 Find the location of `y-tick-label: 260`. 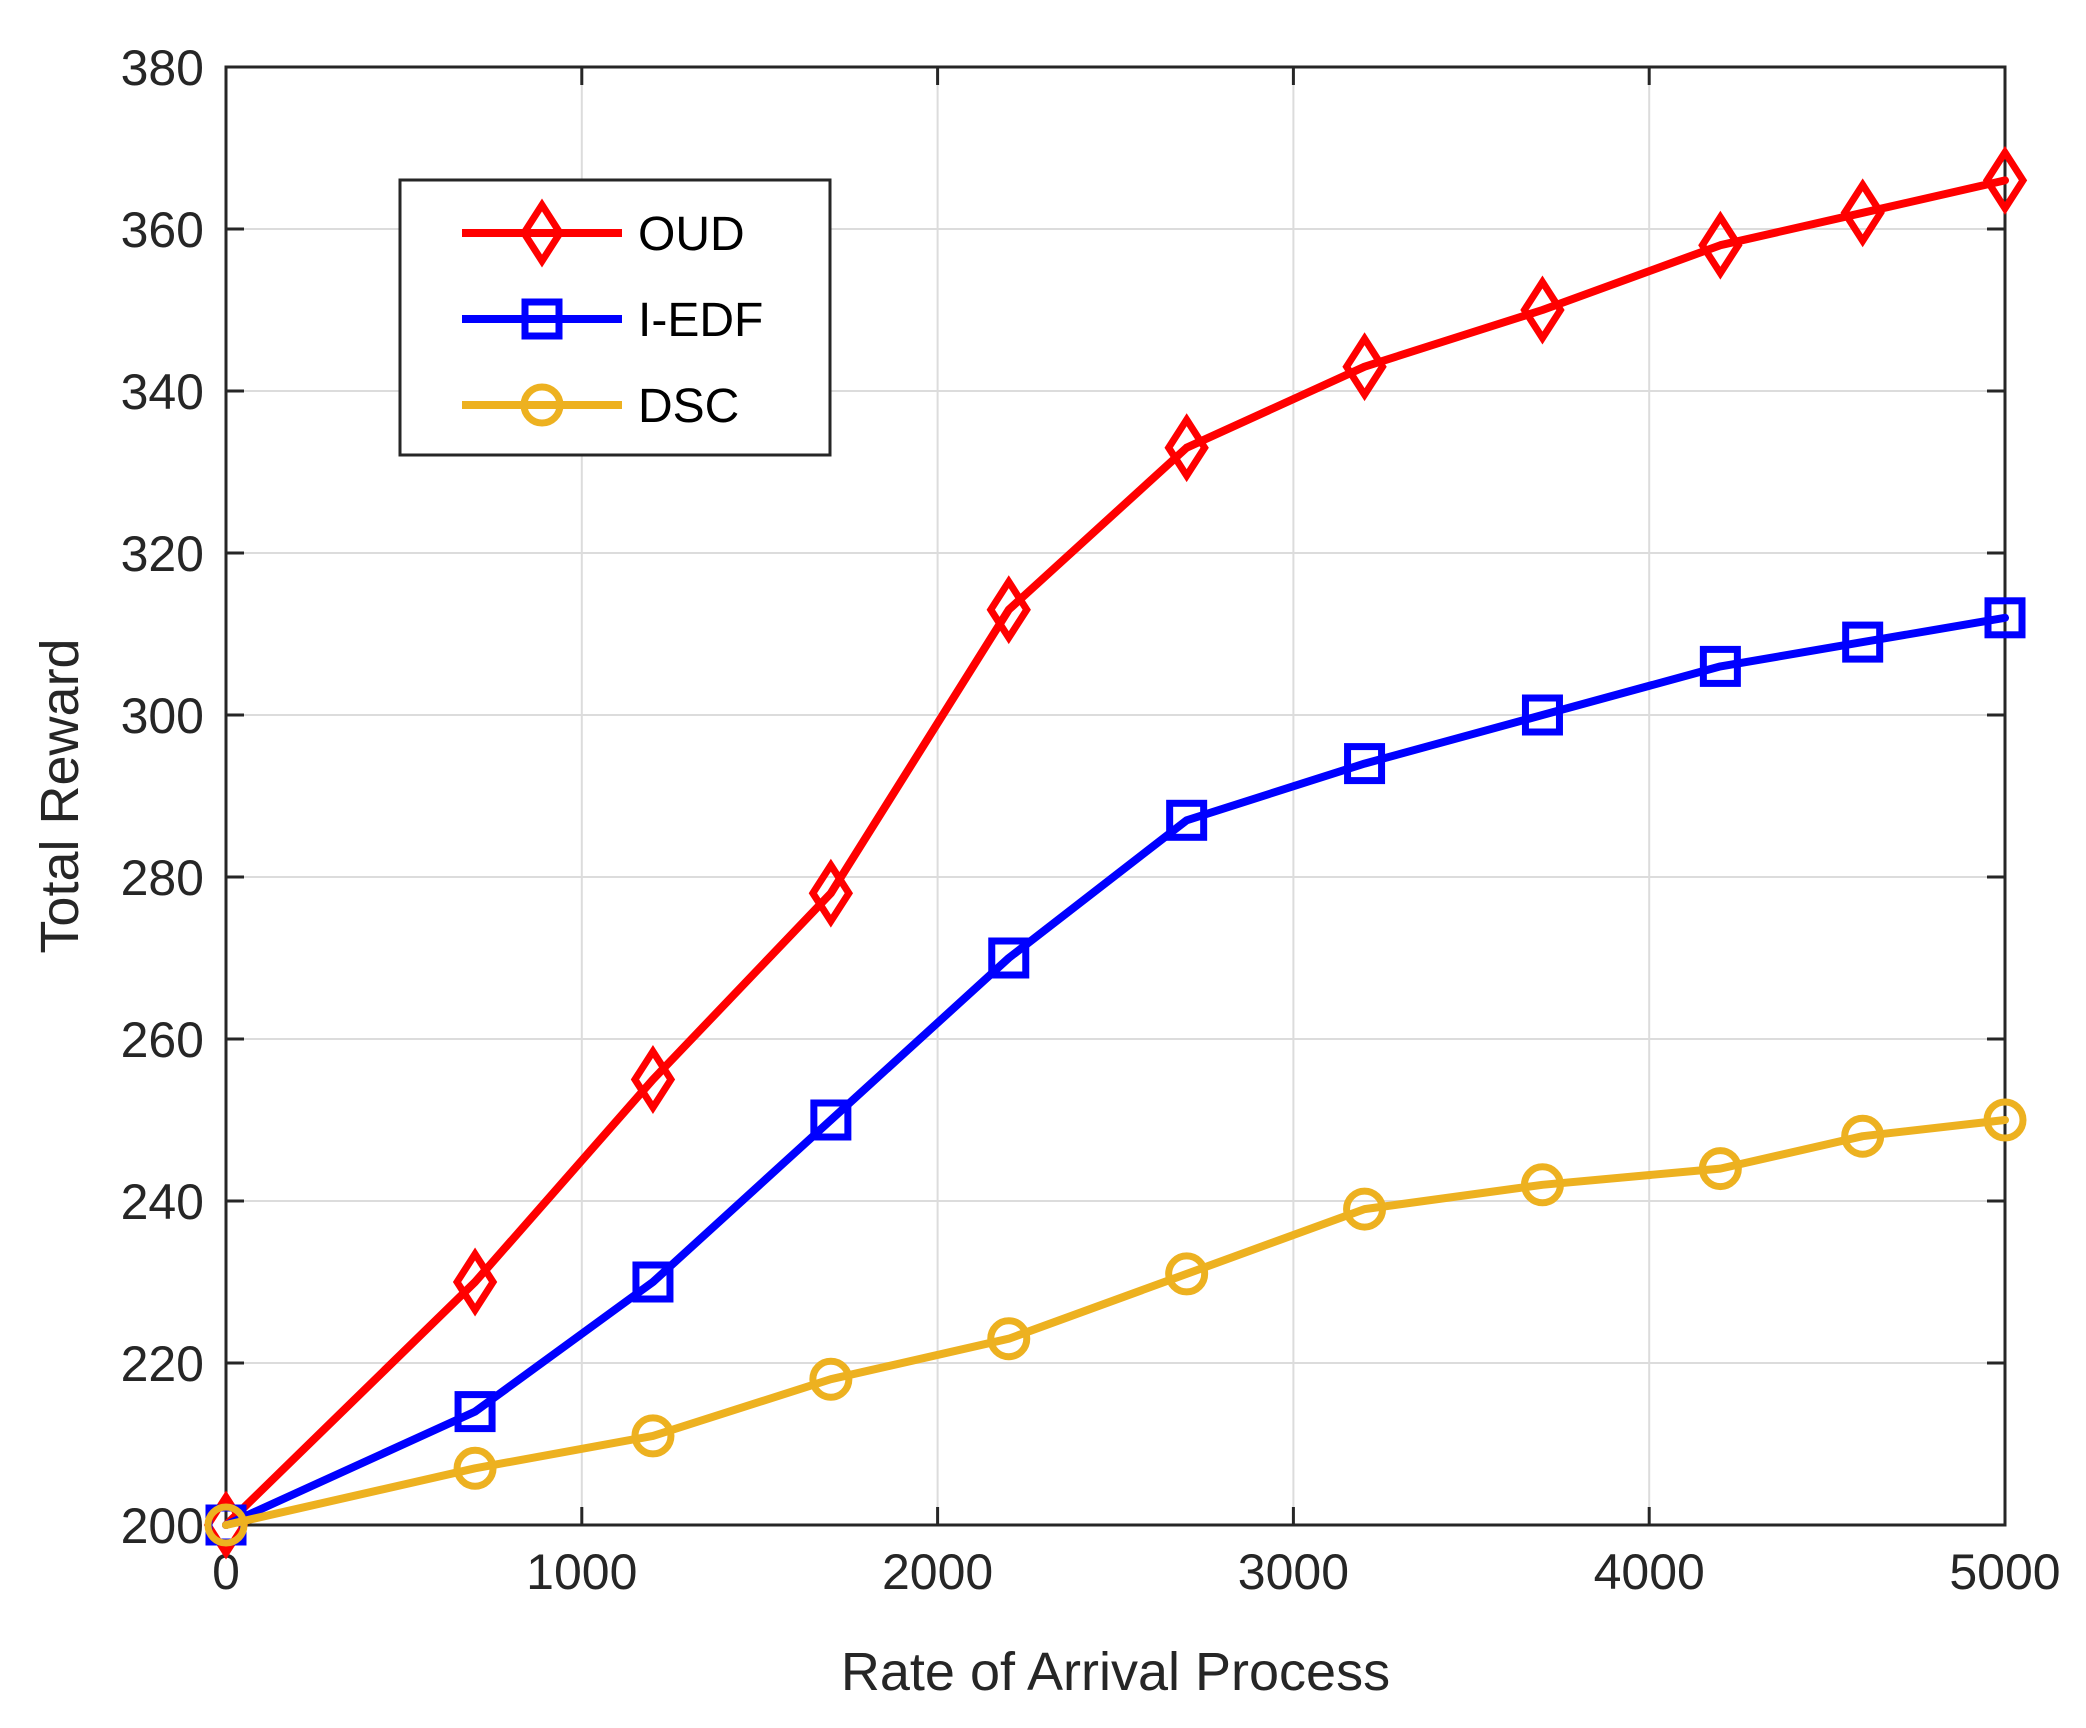

y-tick-label: 260 is located at coordinates (162, 1040).